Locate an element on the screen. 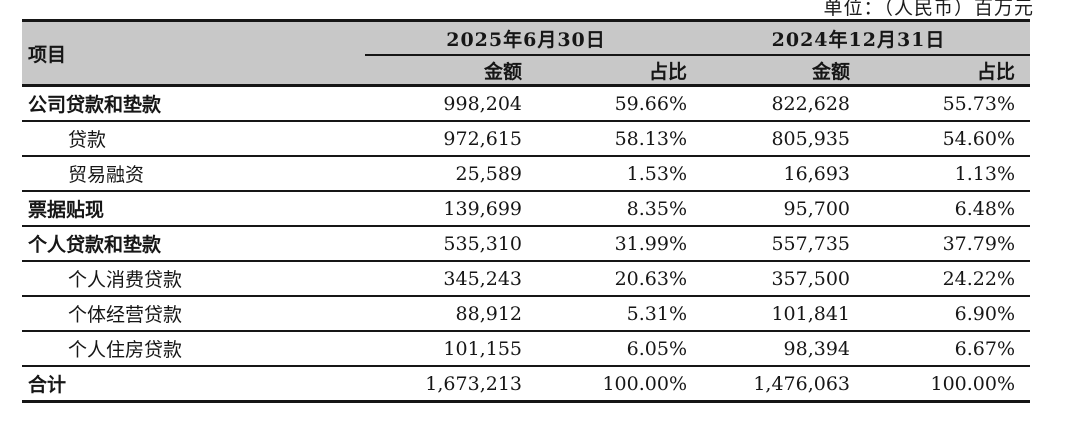  ratio-2024-cell: 24.22% is located at coordinates (940, 279).